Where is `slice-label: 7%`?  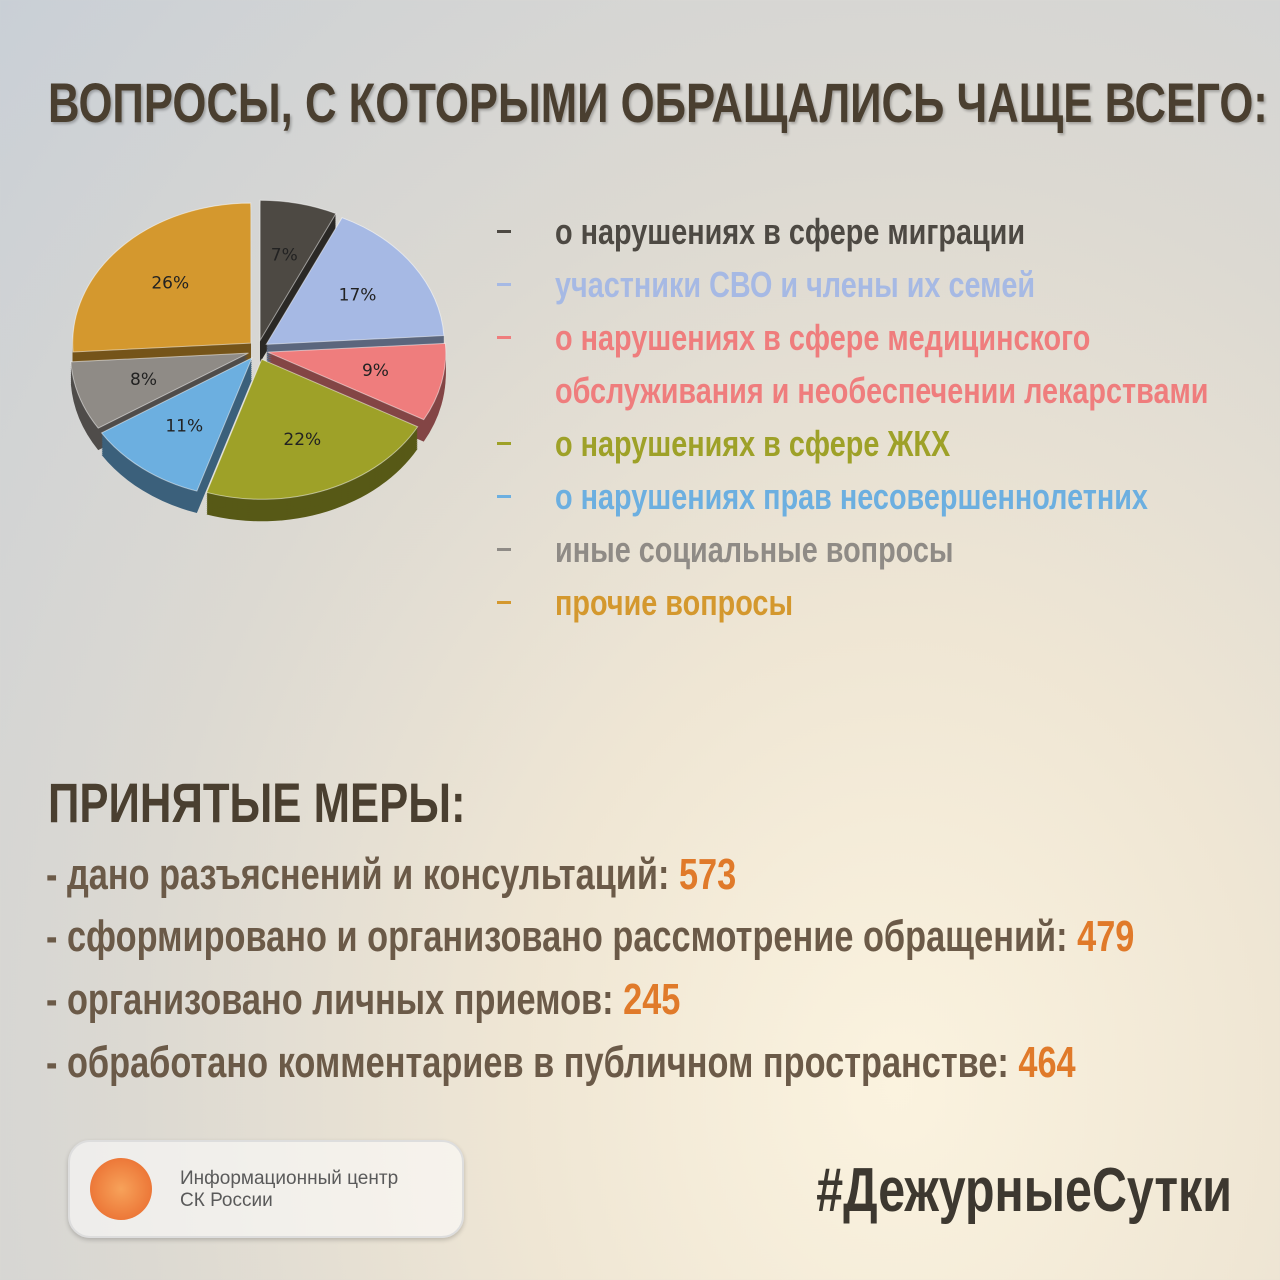 slice-label: 7% is located at coordinates (284, 256).